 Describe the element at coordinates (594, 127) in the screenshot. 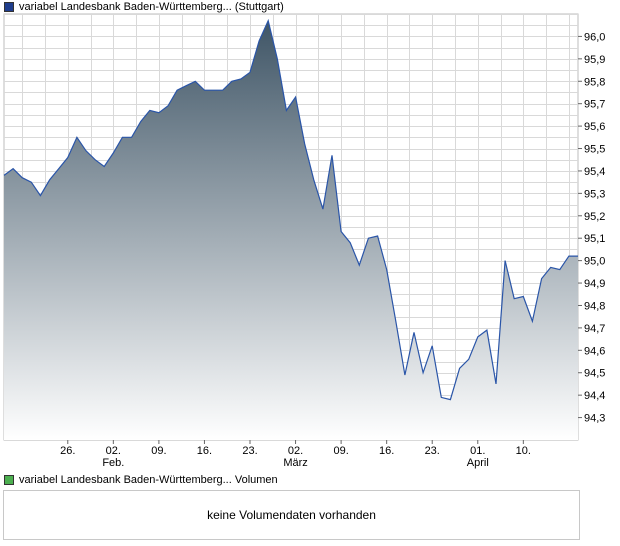

I see `y-tick-label: 95,6` at that location.